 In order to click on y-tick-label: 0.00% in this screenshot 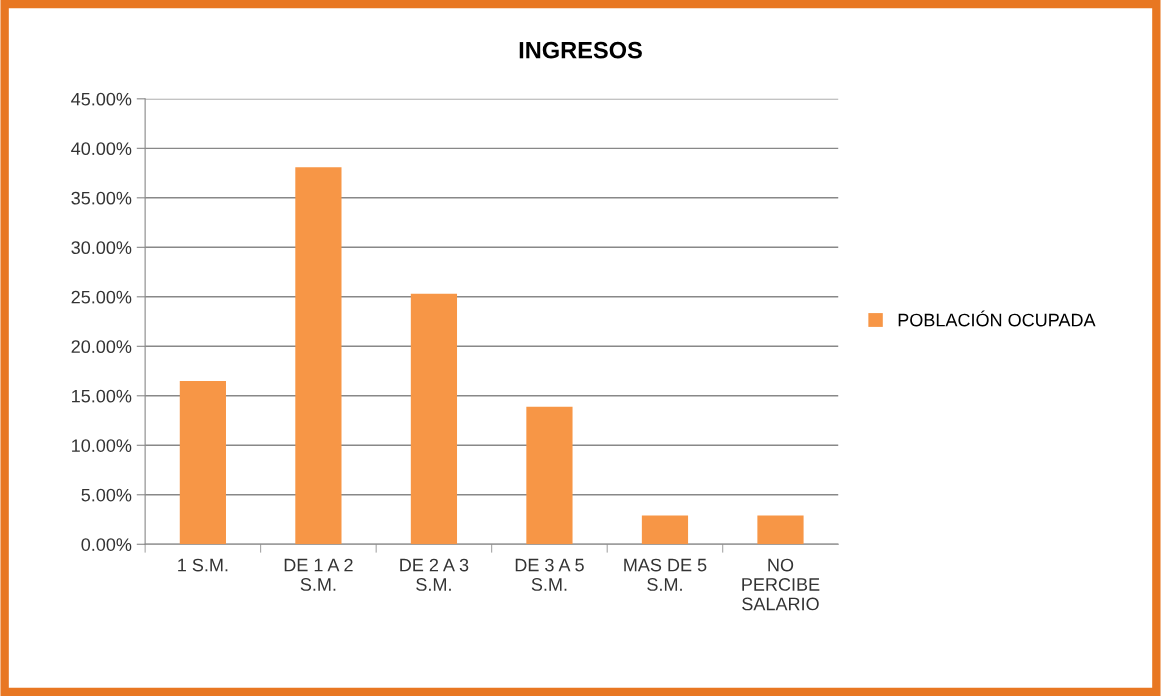, I will do `click(106, 544)`.